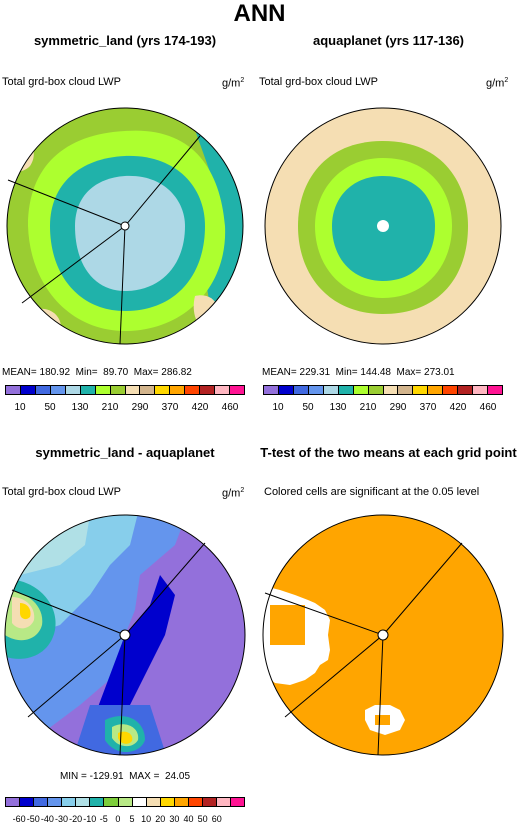 Image resolution: width=519 pixels, height=825 pixels. Describe the element at coordinates (125, 452) in the screenshot. I see `panel-3-title: symmetric_land - aquaplanet` at that location.